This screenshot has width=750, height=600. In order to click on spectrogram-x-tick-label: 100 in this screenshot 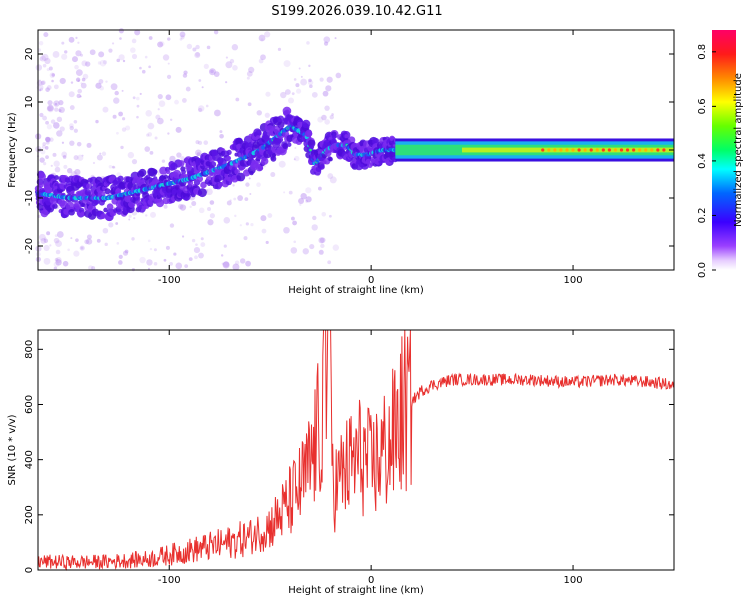, I will do `click(573, 280)`.